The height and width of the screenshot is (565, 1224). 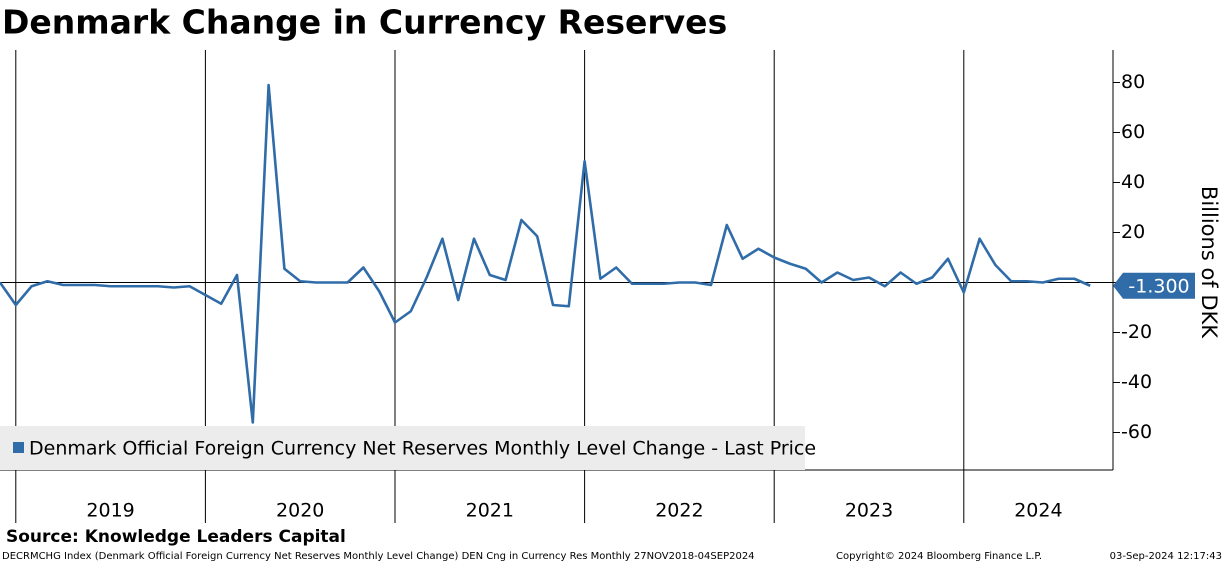 I want to click on timestamp: 03-Sep-2024 12:17:43, so click(x=1166, y=556).